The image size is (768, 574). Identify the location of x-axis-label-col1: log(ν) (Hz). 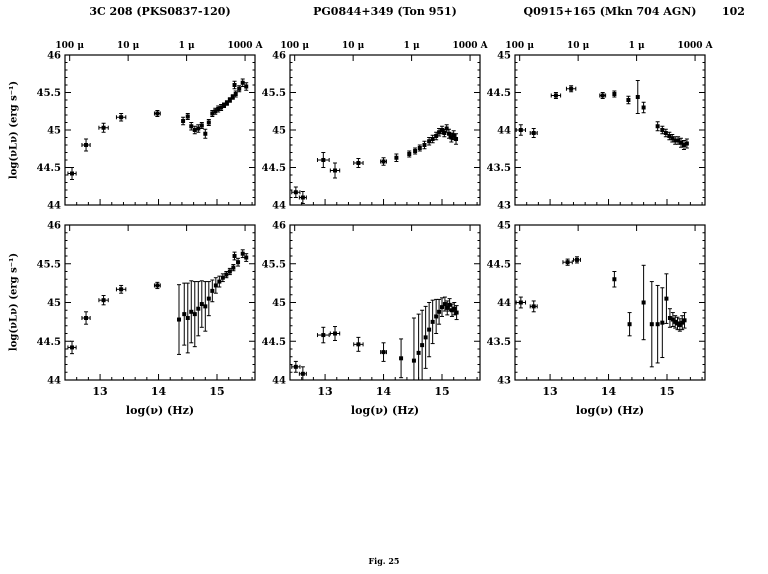
(160, 410).